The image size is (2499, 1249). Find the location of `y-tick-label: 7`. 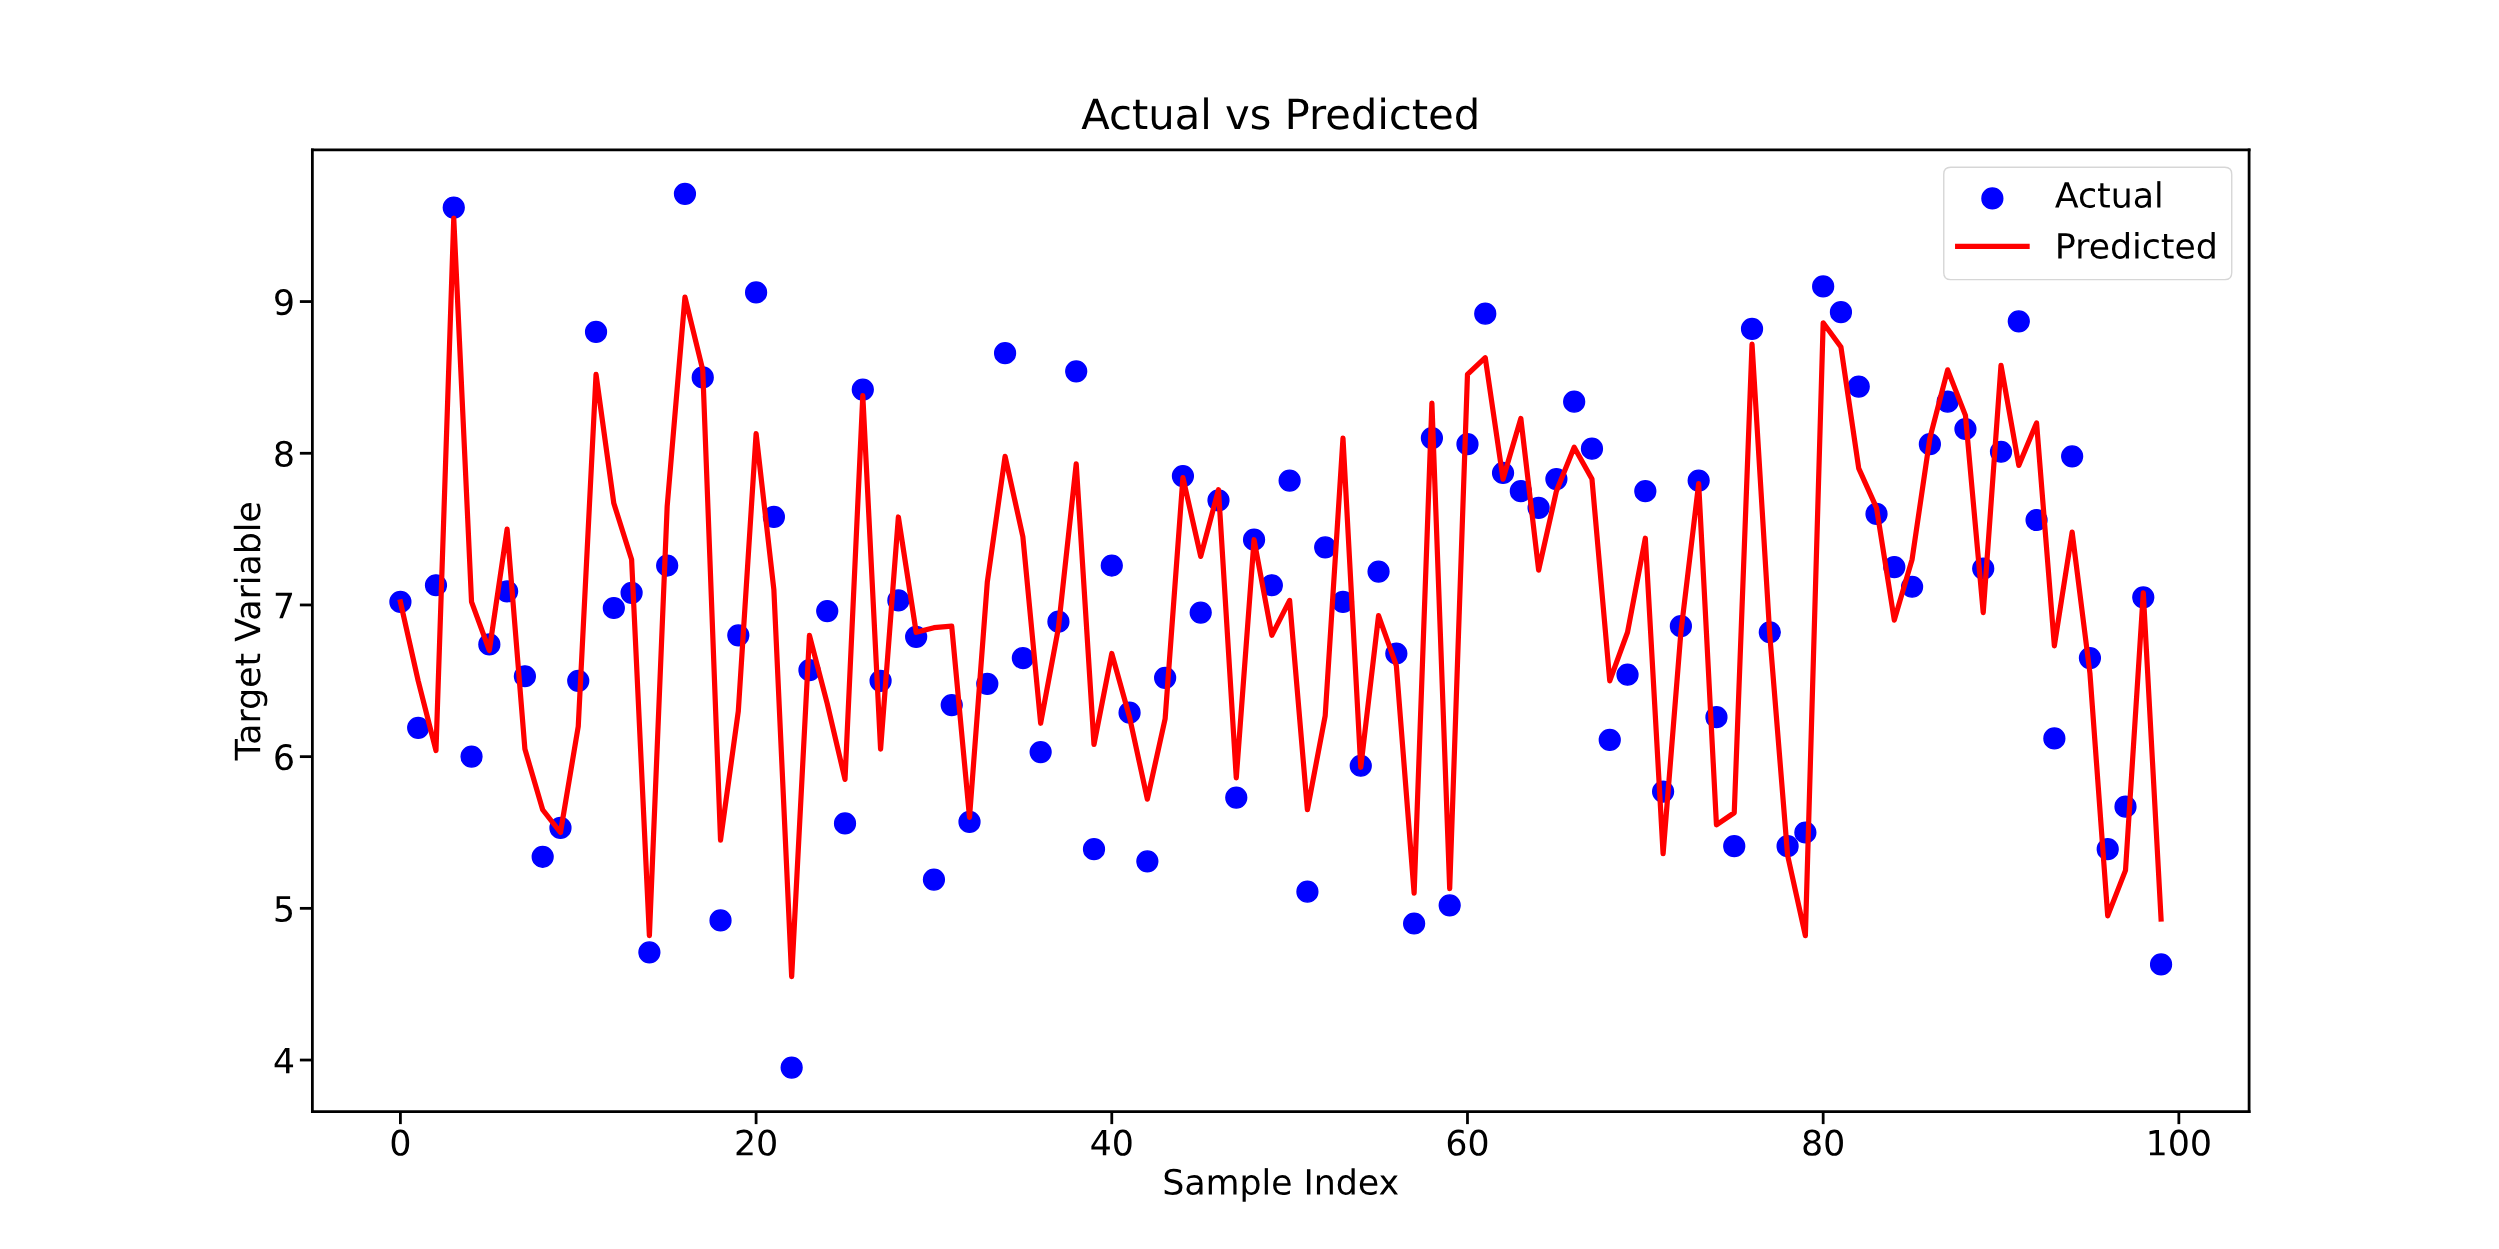

y-tick-label: 7 is located at coordinates (284, 605).